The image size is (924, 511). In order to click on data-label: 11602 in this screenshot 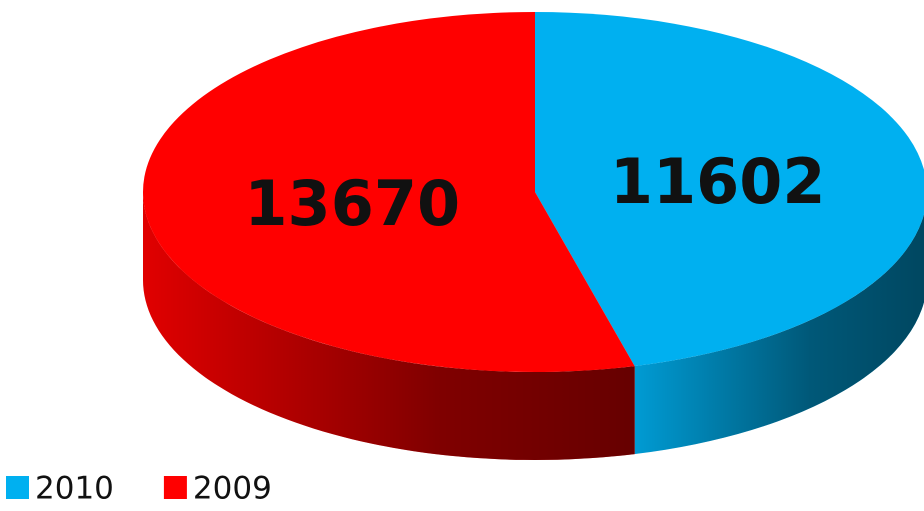, I will do `click(718, 181)`.